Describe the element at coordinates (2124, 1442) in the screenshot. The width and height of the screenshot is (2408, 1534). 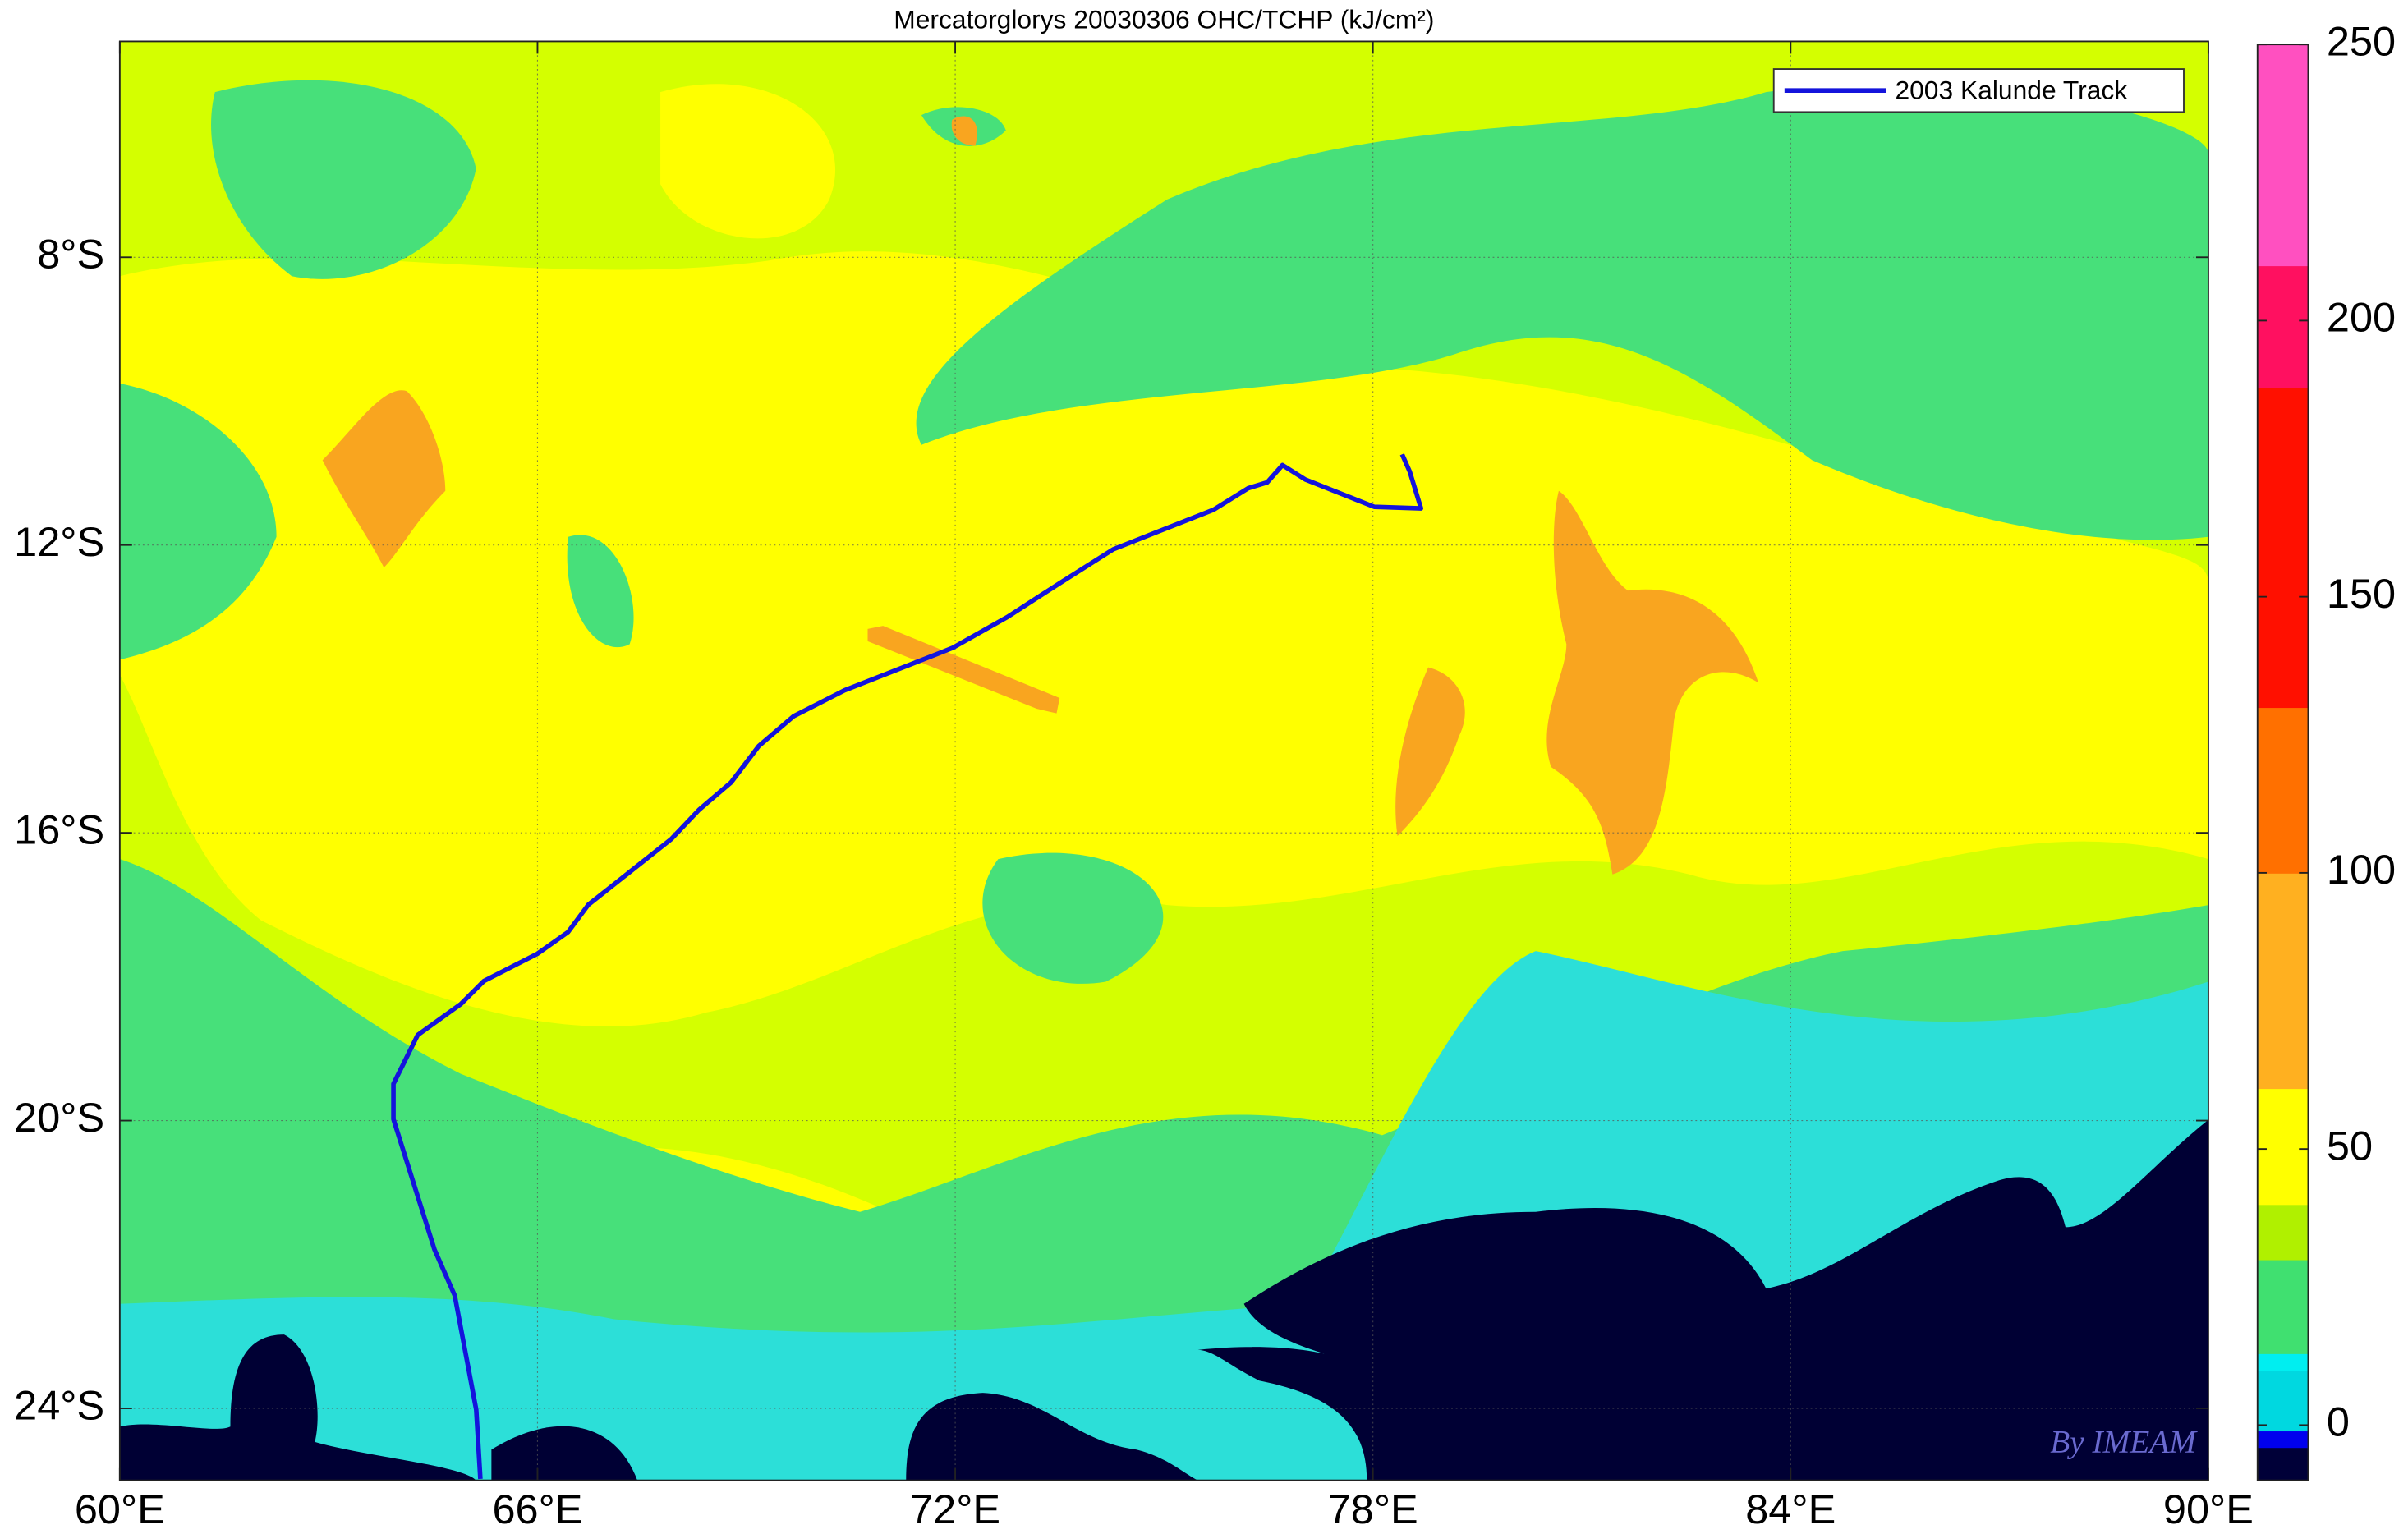
I see `watermark: By IMEAM` at that location.